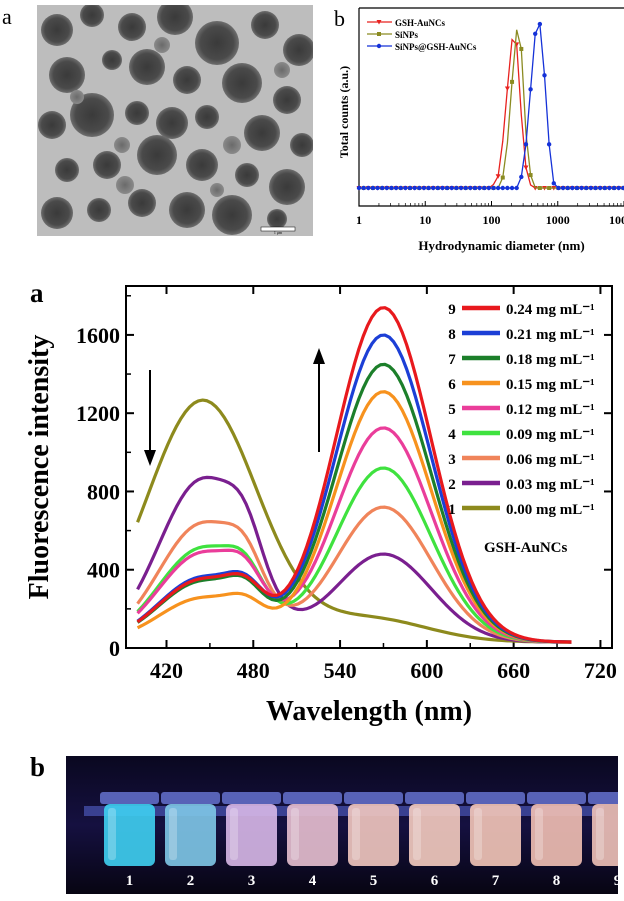  Describe the element at coordinates (550, 360) in the screenshot. I see `legend-label: 0.18 mg mL⁻¹` at that location.